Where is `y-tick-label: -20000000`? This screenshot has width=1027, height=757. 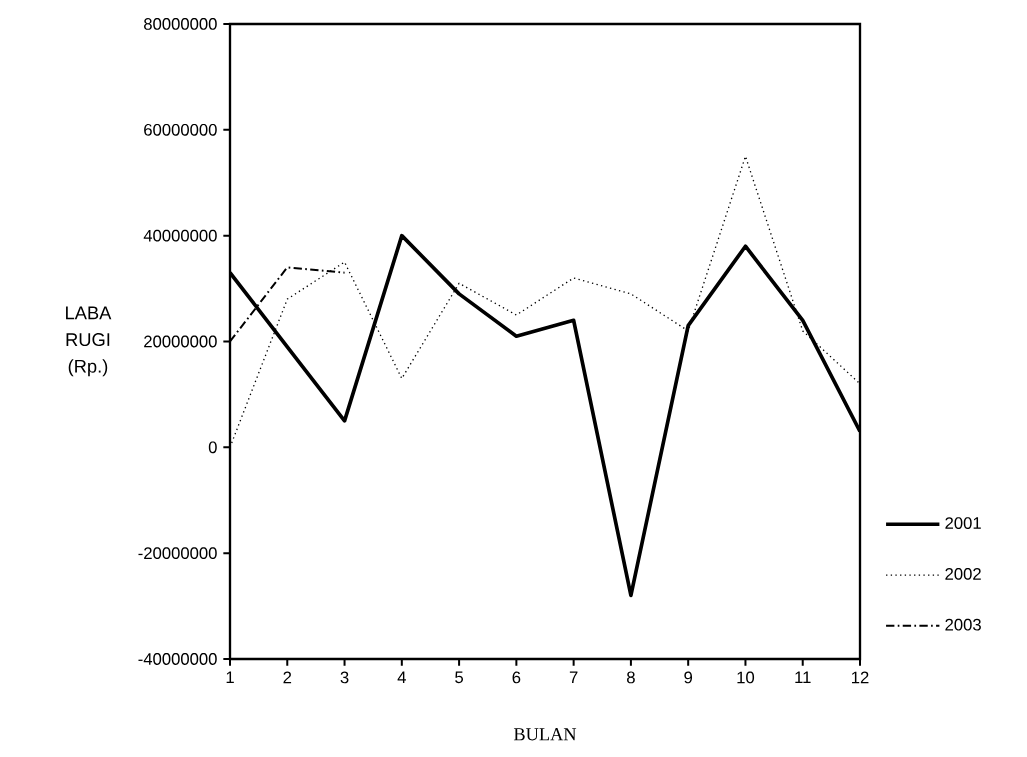
y-tick-label: -20000000 is located at coordinates (177, 553).